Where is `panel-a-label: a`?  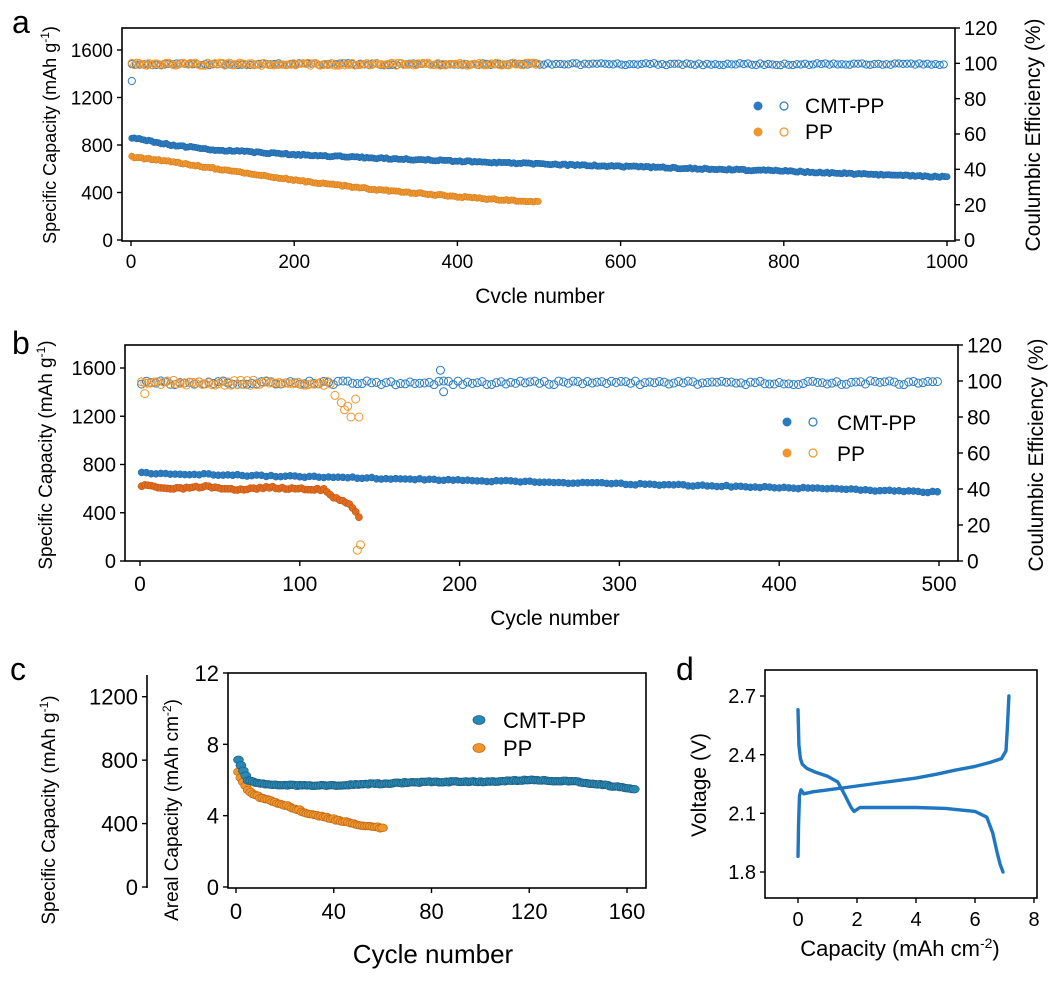 panel-a-label: a is located at coordinates (21, 22).